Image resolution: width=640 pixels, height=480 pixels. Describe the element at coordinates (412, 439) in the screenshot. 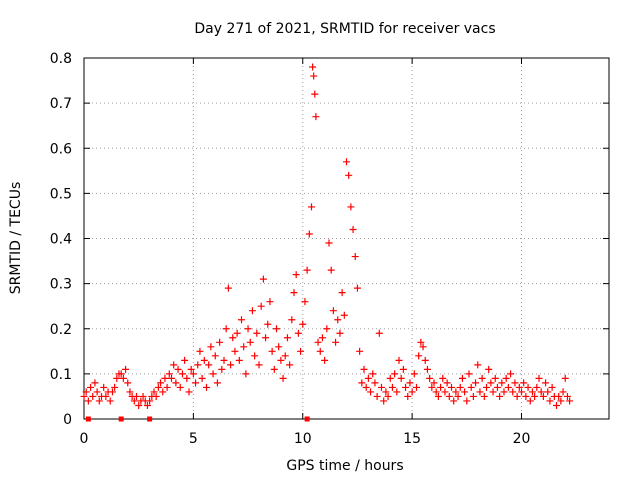

I see `x-tick-label: 15` at that location.